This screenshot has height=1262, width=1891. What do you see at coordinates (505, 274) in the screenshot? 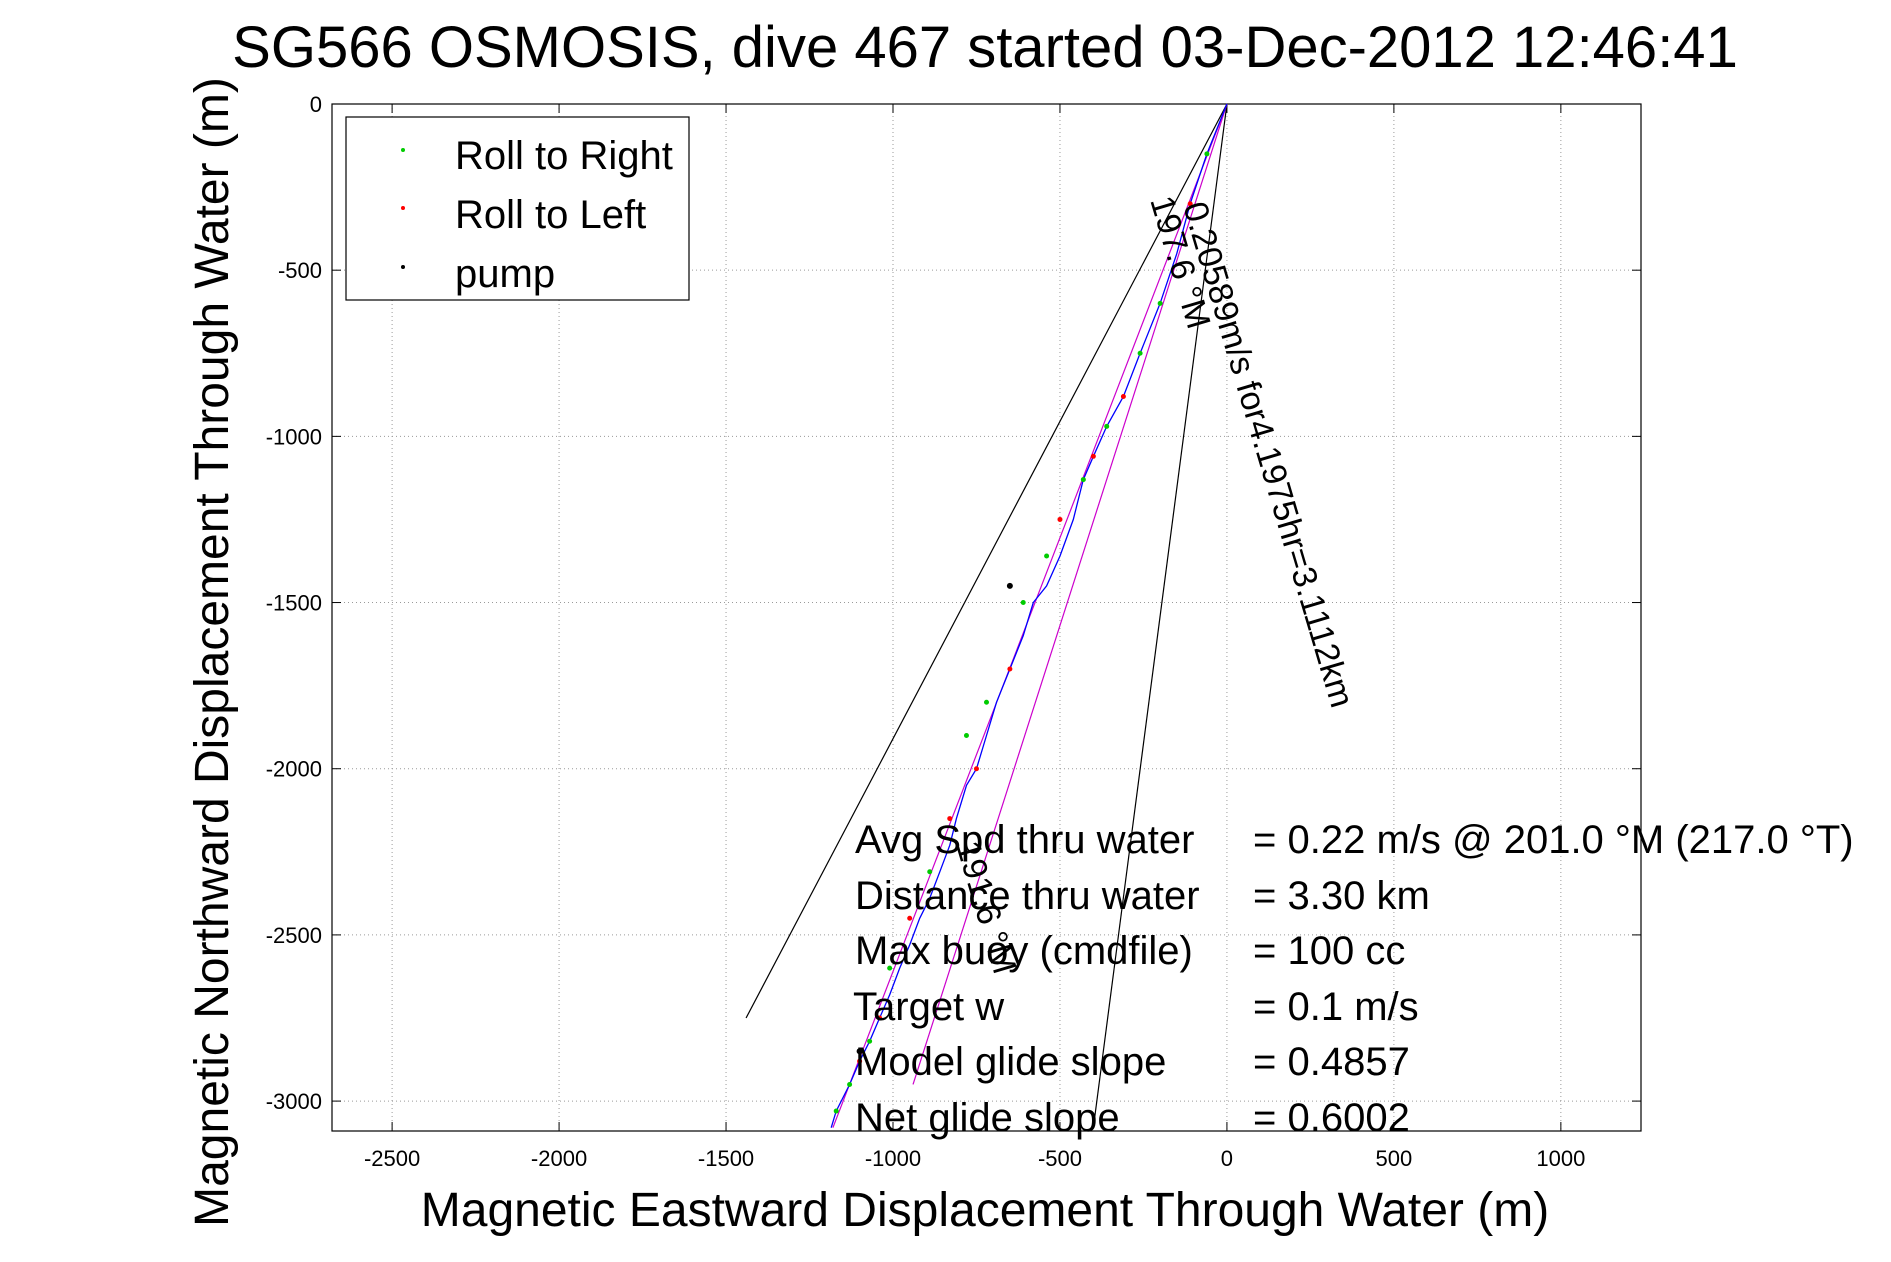
I see `legend-label-pump: pump` at bounding box center [505, 274].